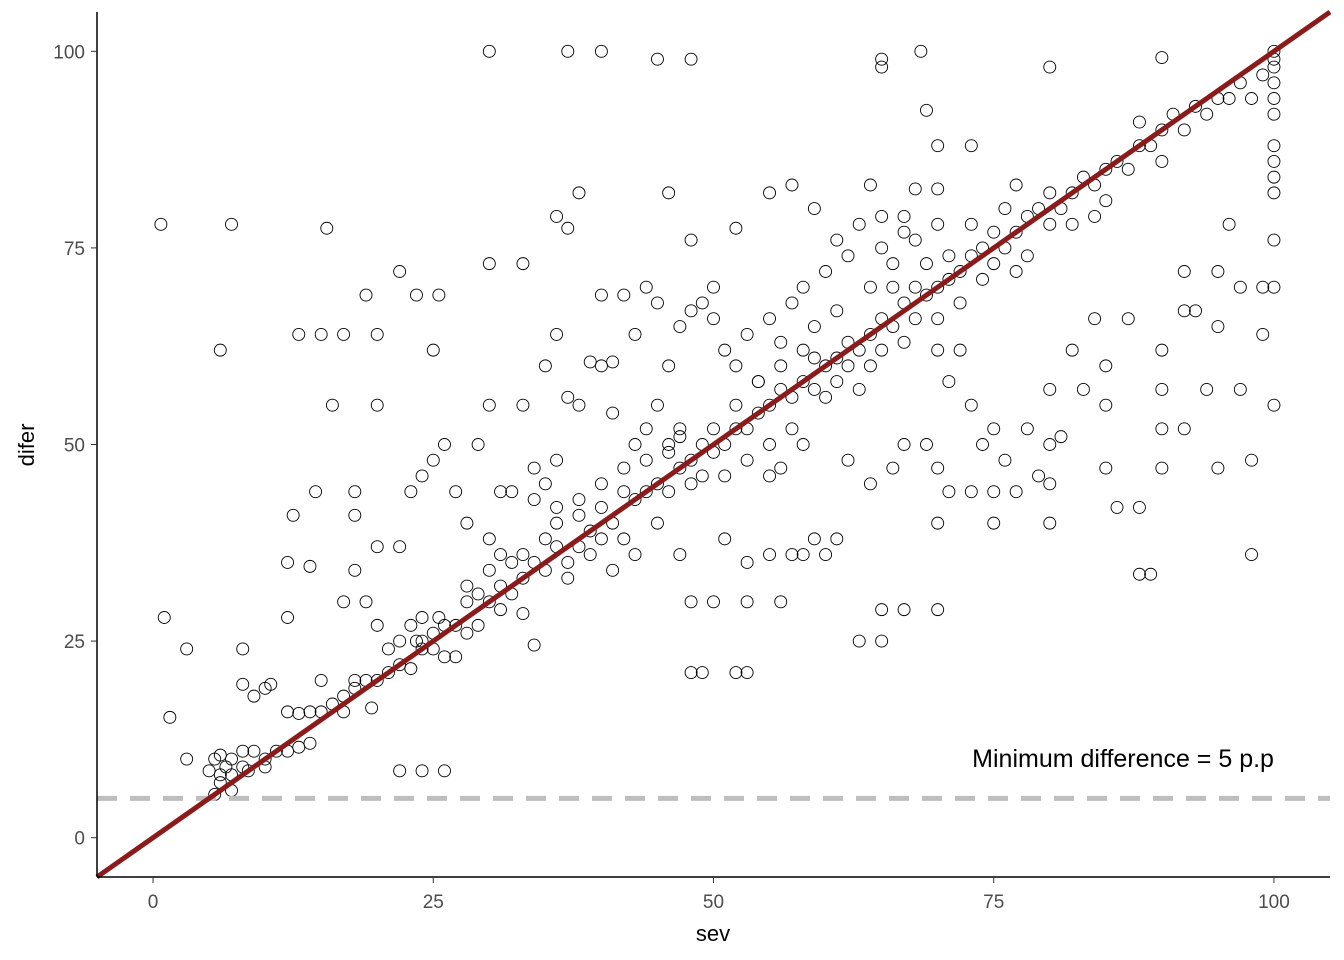  I want to click on x-tick-label: 100, so click(1274, 902).